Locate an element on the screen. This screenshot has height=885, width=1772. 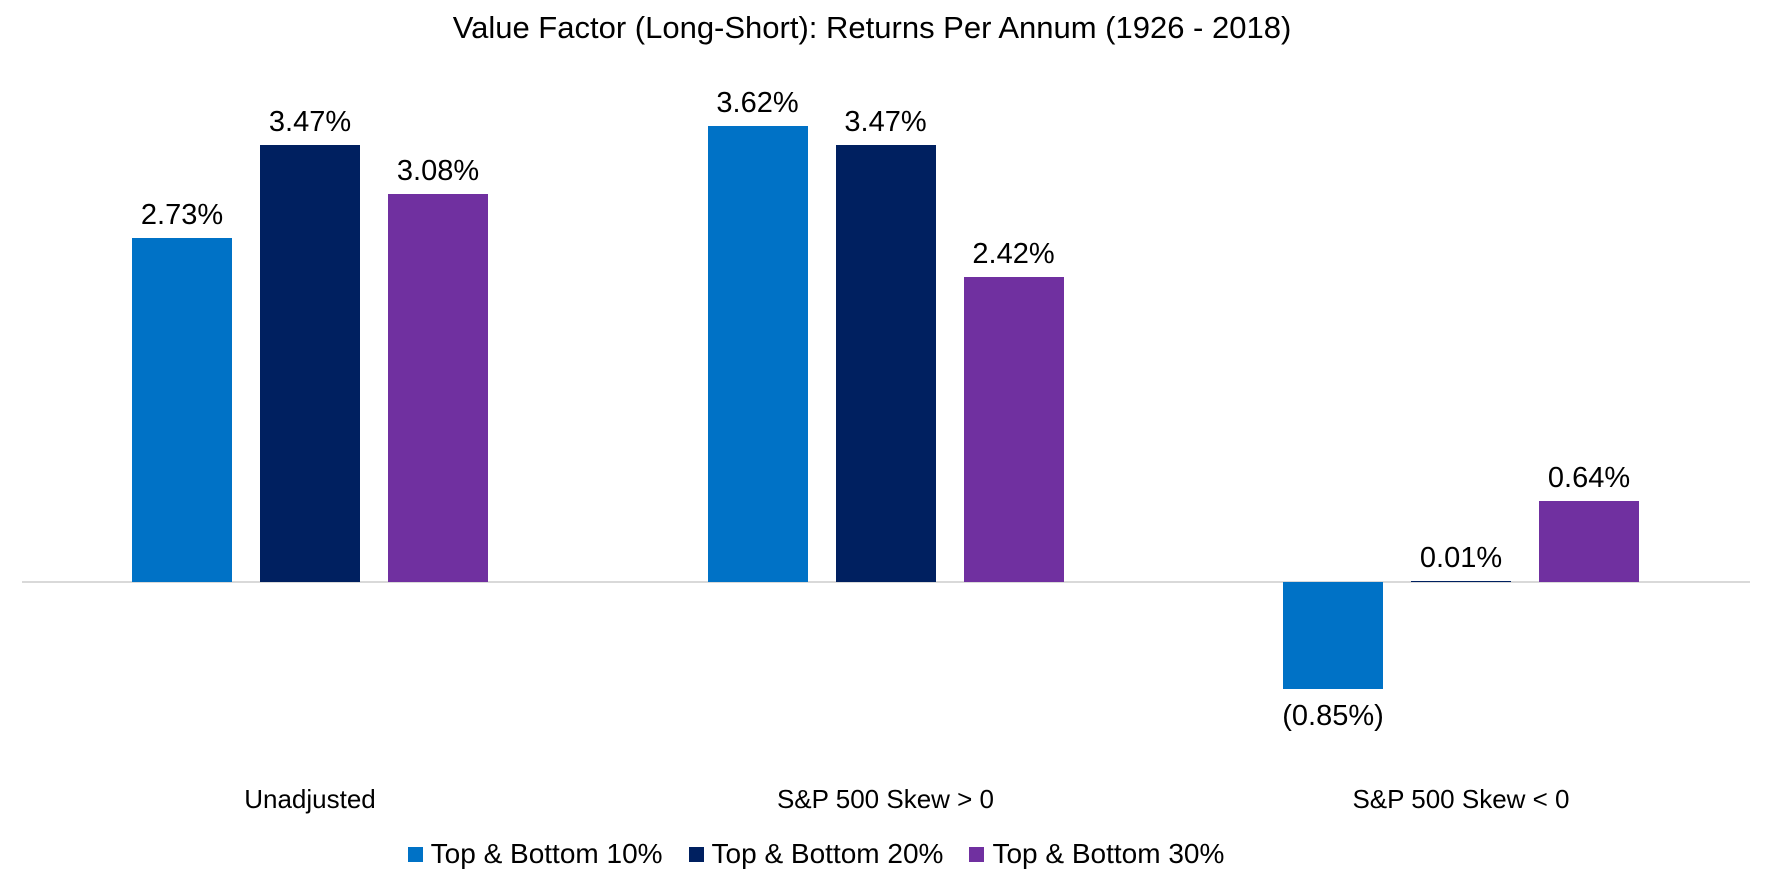
bar-series1-cat3 is located at coordinates (1333, 635).